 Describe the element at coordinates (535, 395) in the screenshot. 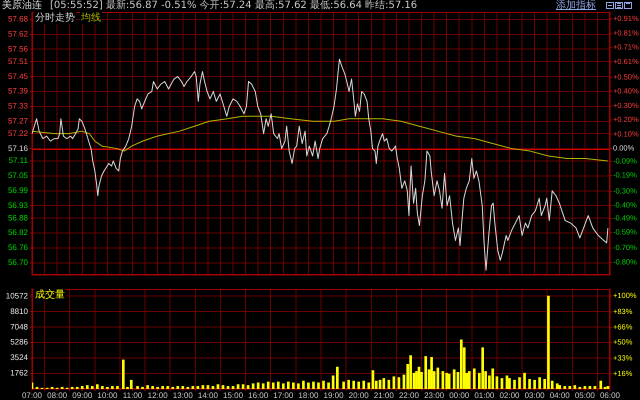

I see `x-tick-label: 03:00` at that location.